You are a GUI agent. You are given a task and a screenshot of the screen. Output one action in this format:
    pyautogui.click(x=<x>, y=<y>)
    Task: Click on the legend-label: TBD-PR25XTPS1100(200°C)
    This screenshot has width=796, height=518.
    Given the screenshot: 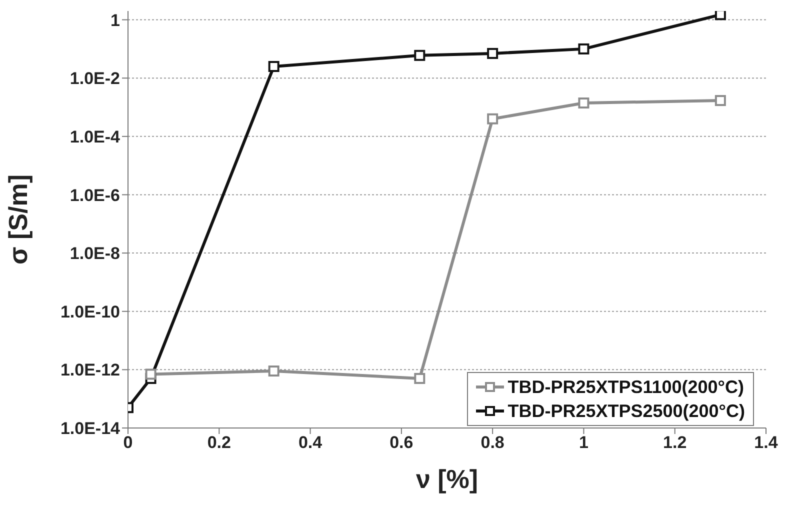 What is the action you would take?
    pyautogui.click(x=626, y=387)
    